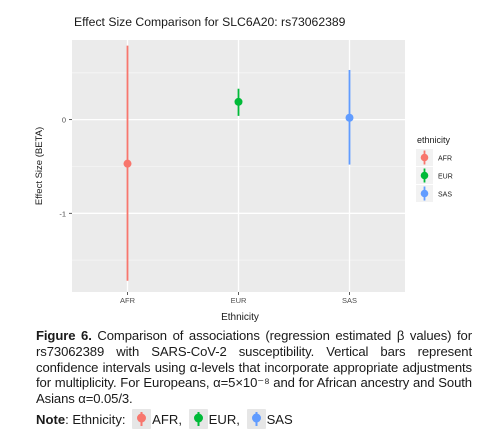  Describe the element at coordinates (64, 120) in the screenshot. I see `y-tick-label: 0` at that location.